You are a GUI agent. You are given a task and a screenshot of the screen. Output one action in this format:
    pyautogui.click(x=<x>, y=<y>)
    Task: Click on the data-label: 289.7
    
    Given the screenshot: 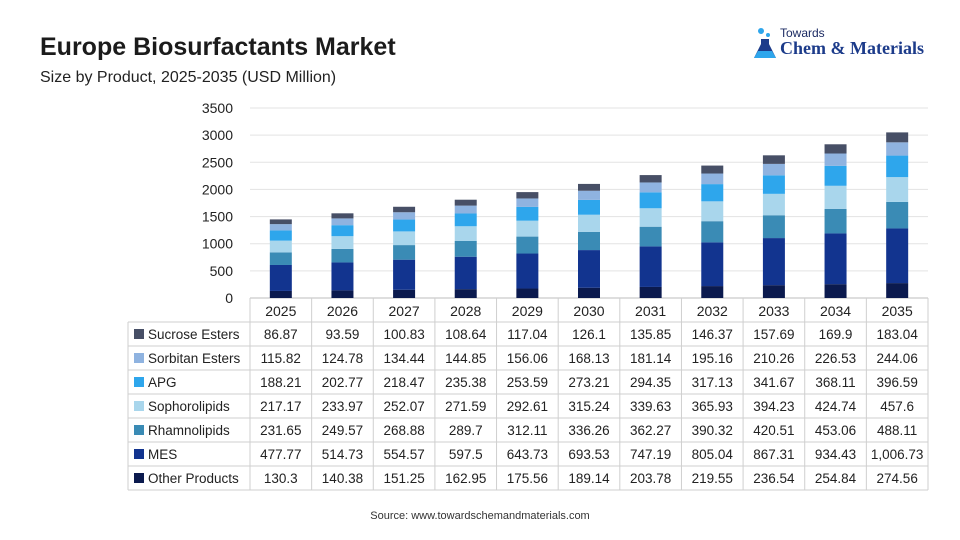 What is the action you would take?
    pyautogui.click(x=466, y=430)
    